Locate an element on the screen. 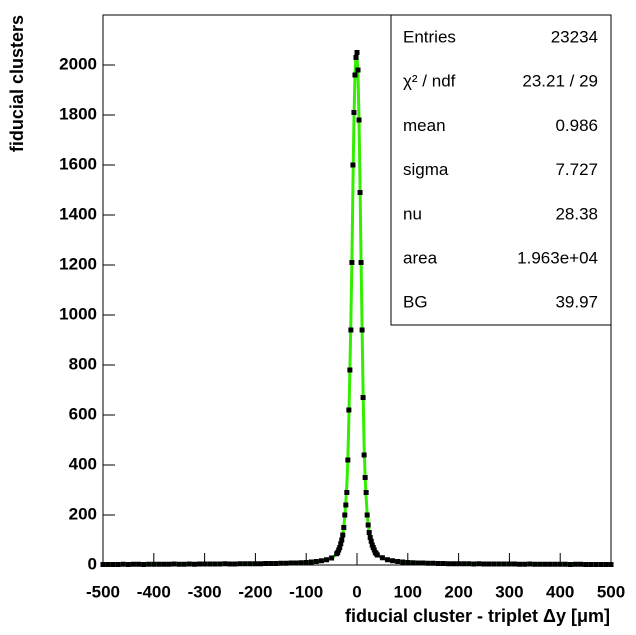 Image resolution: width=636 pixels, height=635 pixels. stats-label: Entries is located at coordinates (429, 36).